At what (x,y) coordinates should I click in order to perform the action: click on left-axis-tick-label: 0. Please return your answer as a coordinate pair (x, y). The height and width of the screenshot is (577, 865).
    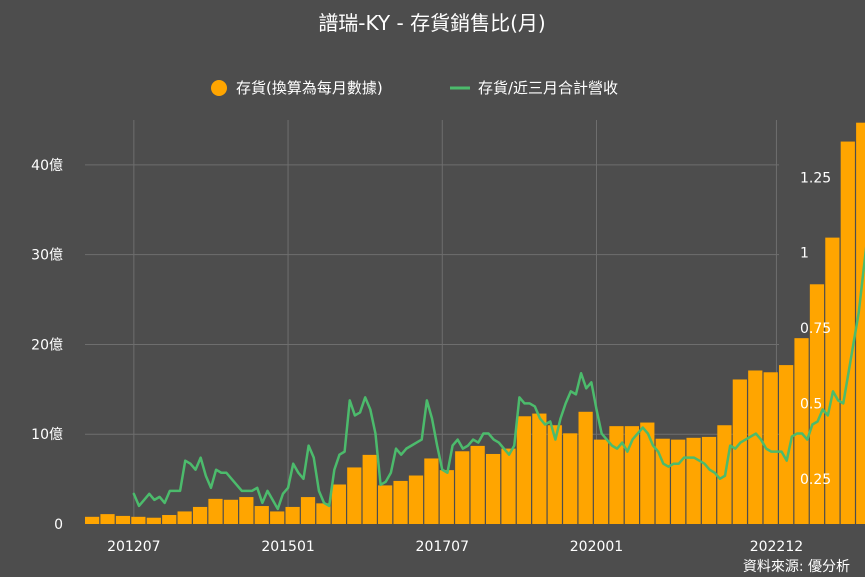
    Looking at the image, I should click on (58, 525).